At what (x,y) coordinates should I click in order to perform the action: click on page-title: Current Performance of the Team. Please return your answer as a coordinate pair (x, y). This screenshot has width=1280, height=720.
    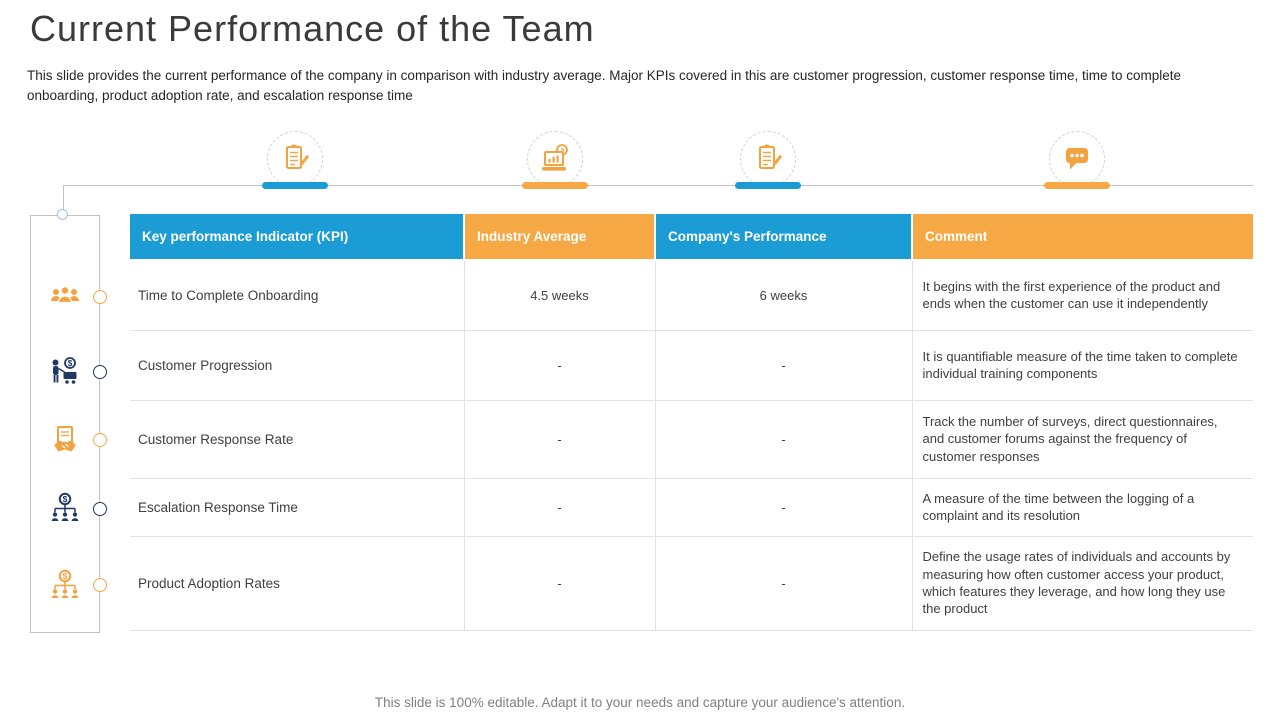
    Looking at the image, I should click on (312, 28).